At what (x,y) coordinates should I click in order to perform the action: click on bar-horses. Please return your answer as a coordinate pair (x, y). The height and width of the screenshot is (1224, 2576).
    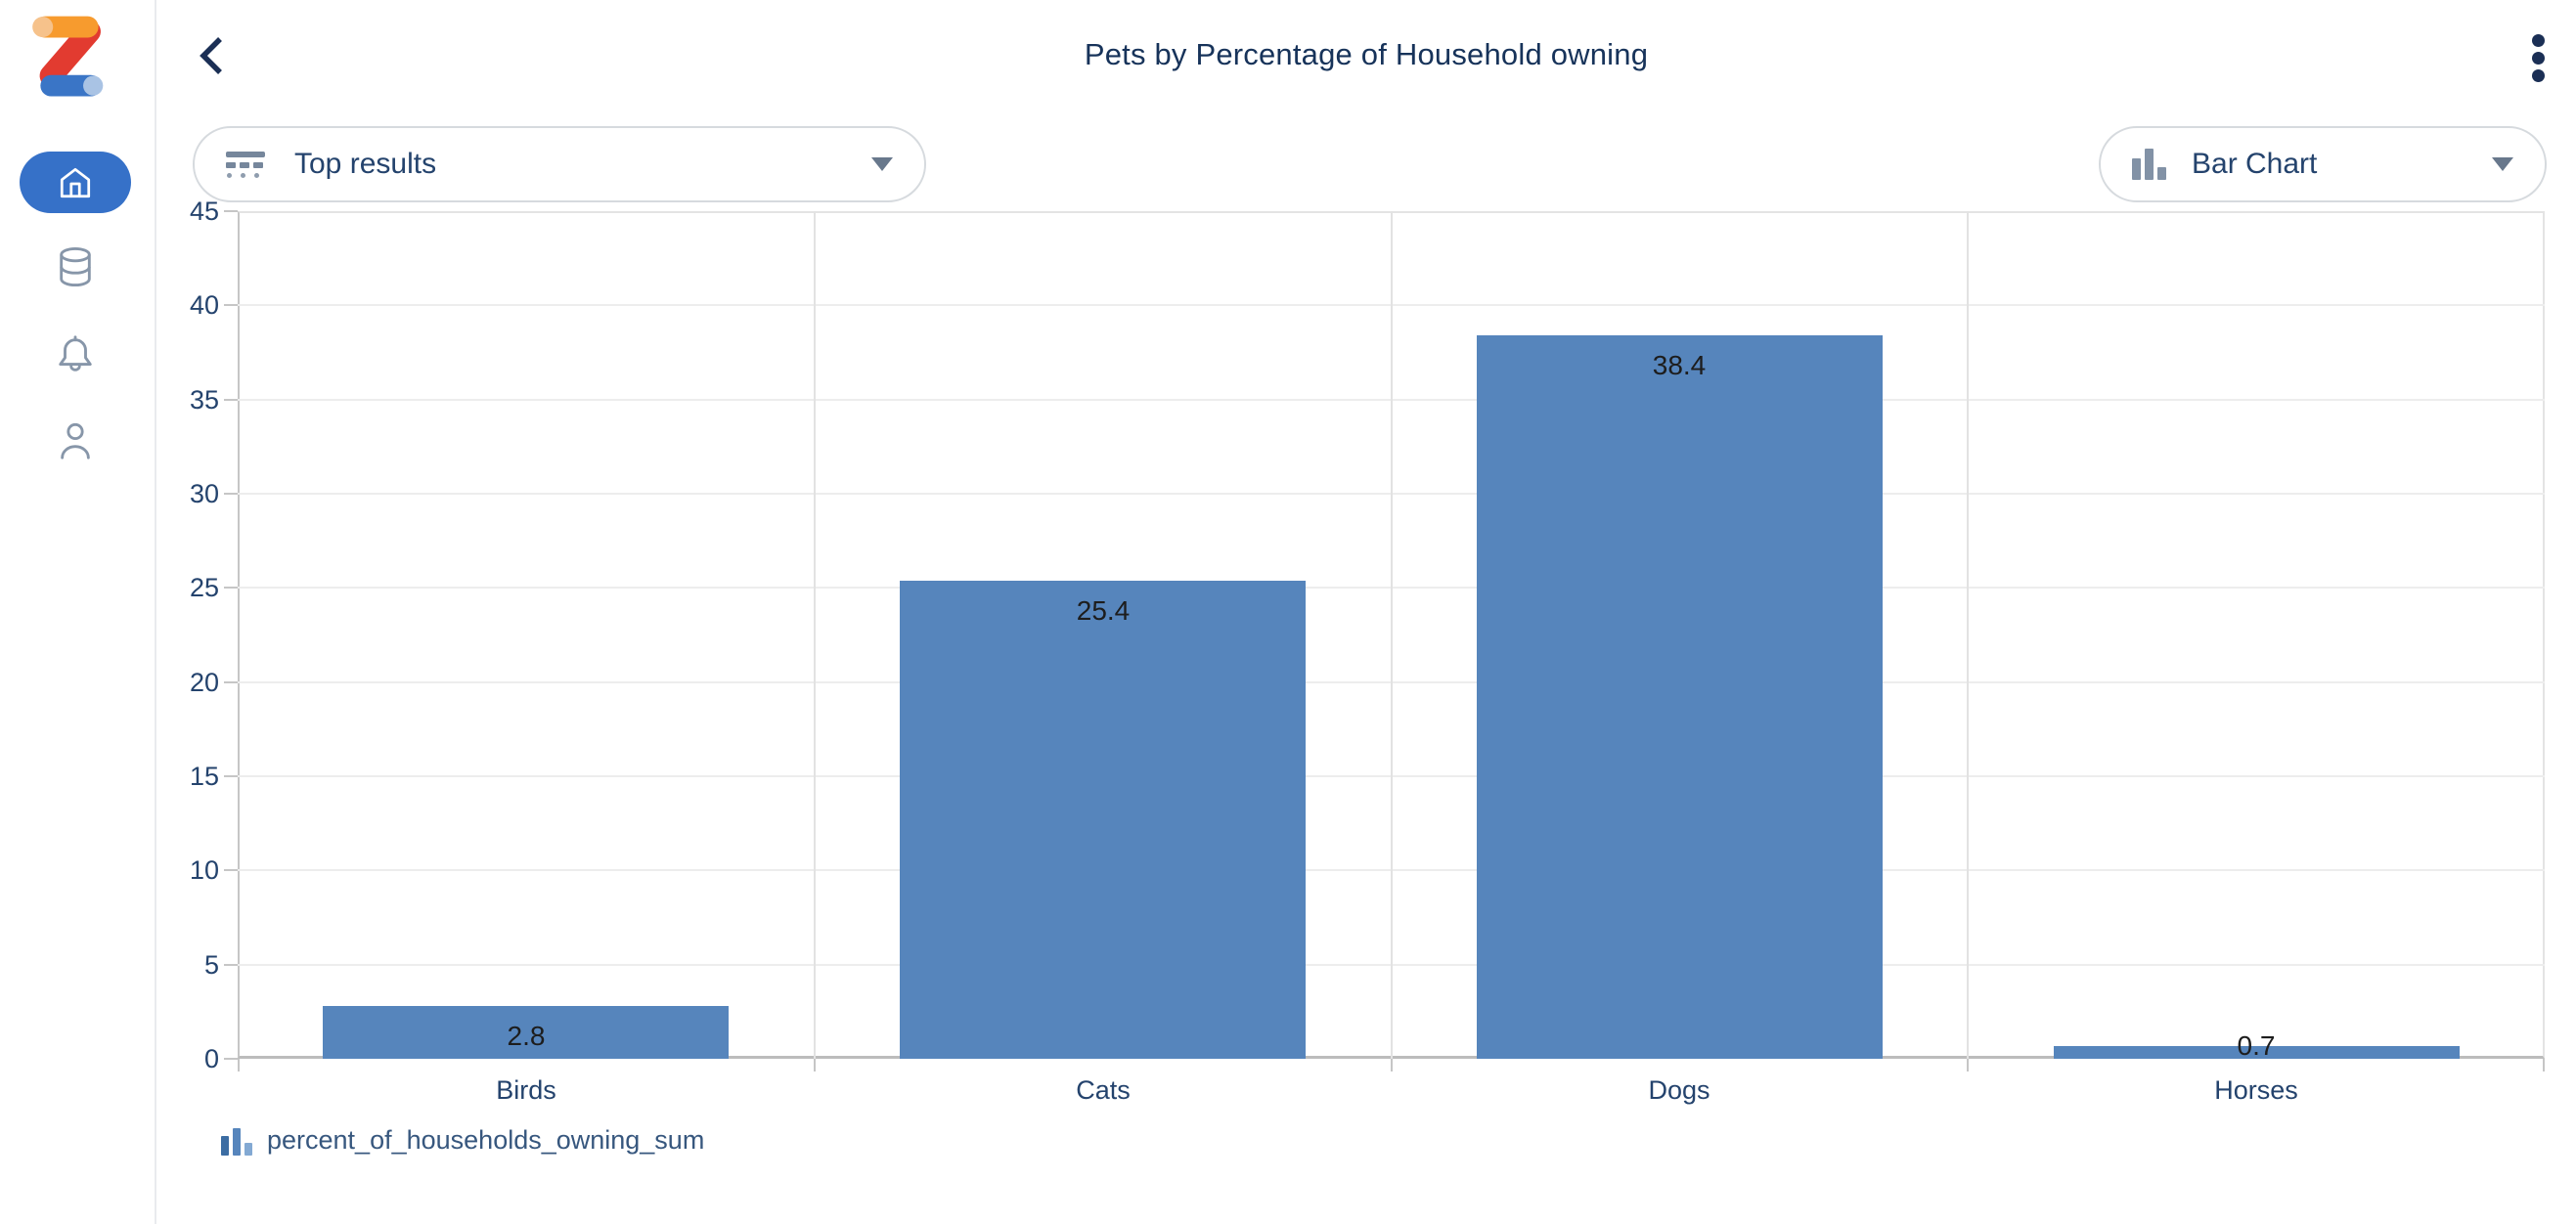
    Looking at the image, I should click on (2257, 1052).